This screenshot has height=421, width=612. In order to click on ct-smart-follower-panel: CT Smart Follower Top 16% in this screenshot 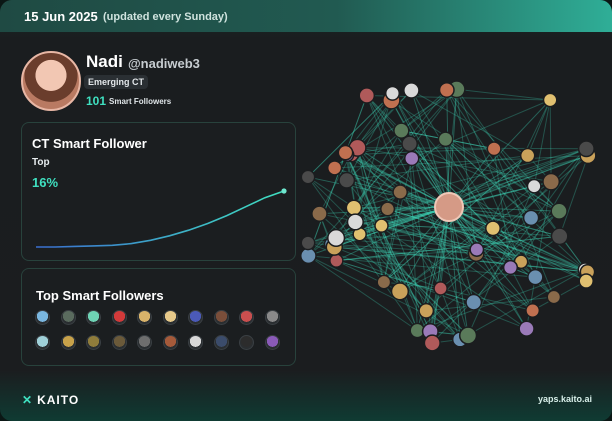, I will do `click(158, 191)`.